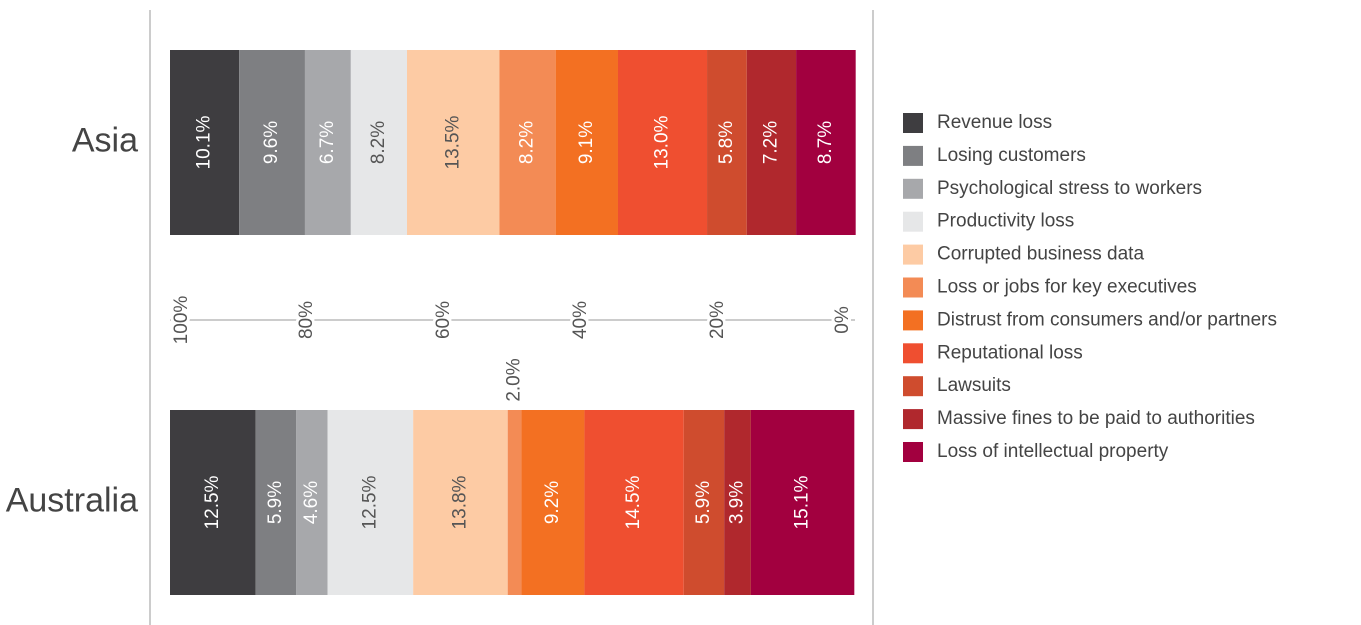 The width and height of the screenshot is (1361, 625). What do you see at coordinates (580, 320) in the screenshot?
I see `x-tick-label: 40%` at bounding box center [580, 320].